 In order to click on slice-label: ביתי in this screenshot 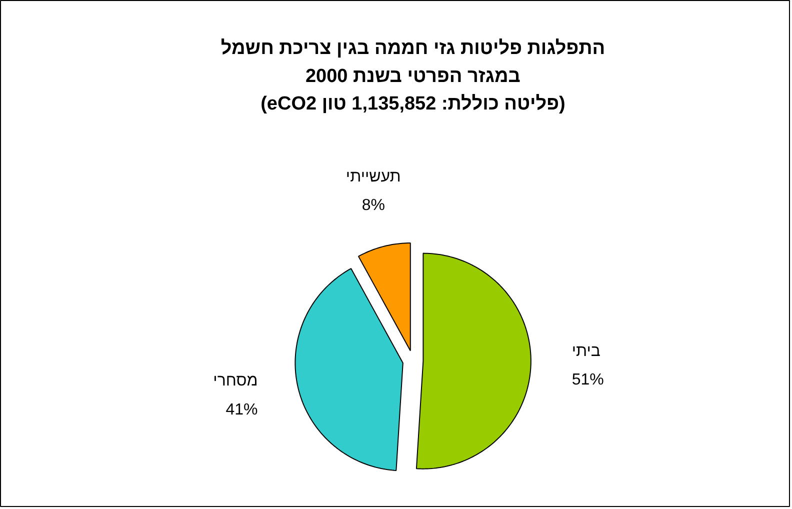, I will do `click(586, 351)`.